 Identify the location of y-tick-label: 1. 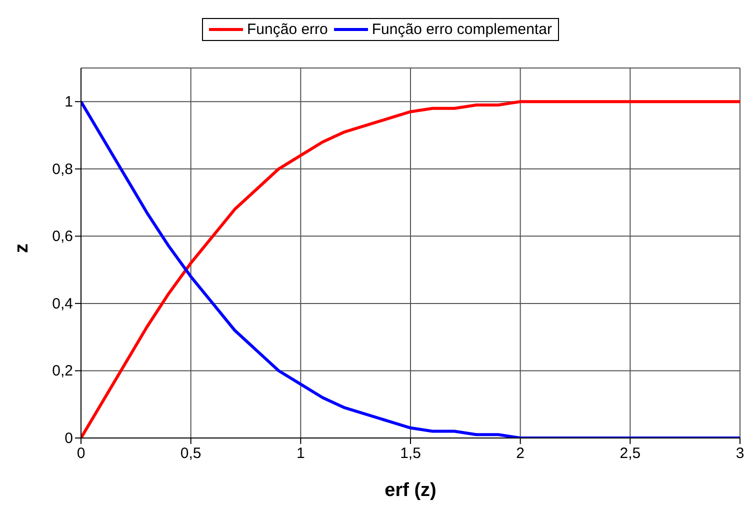
(68, 102).